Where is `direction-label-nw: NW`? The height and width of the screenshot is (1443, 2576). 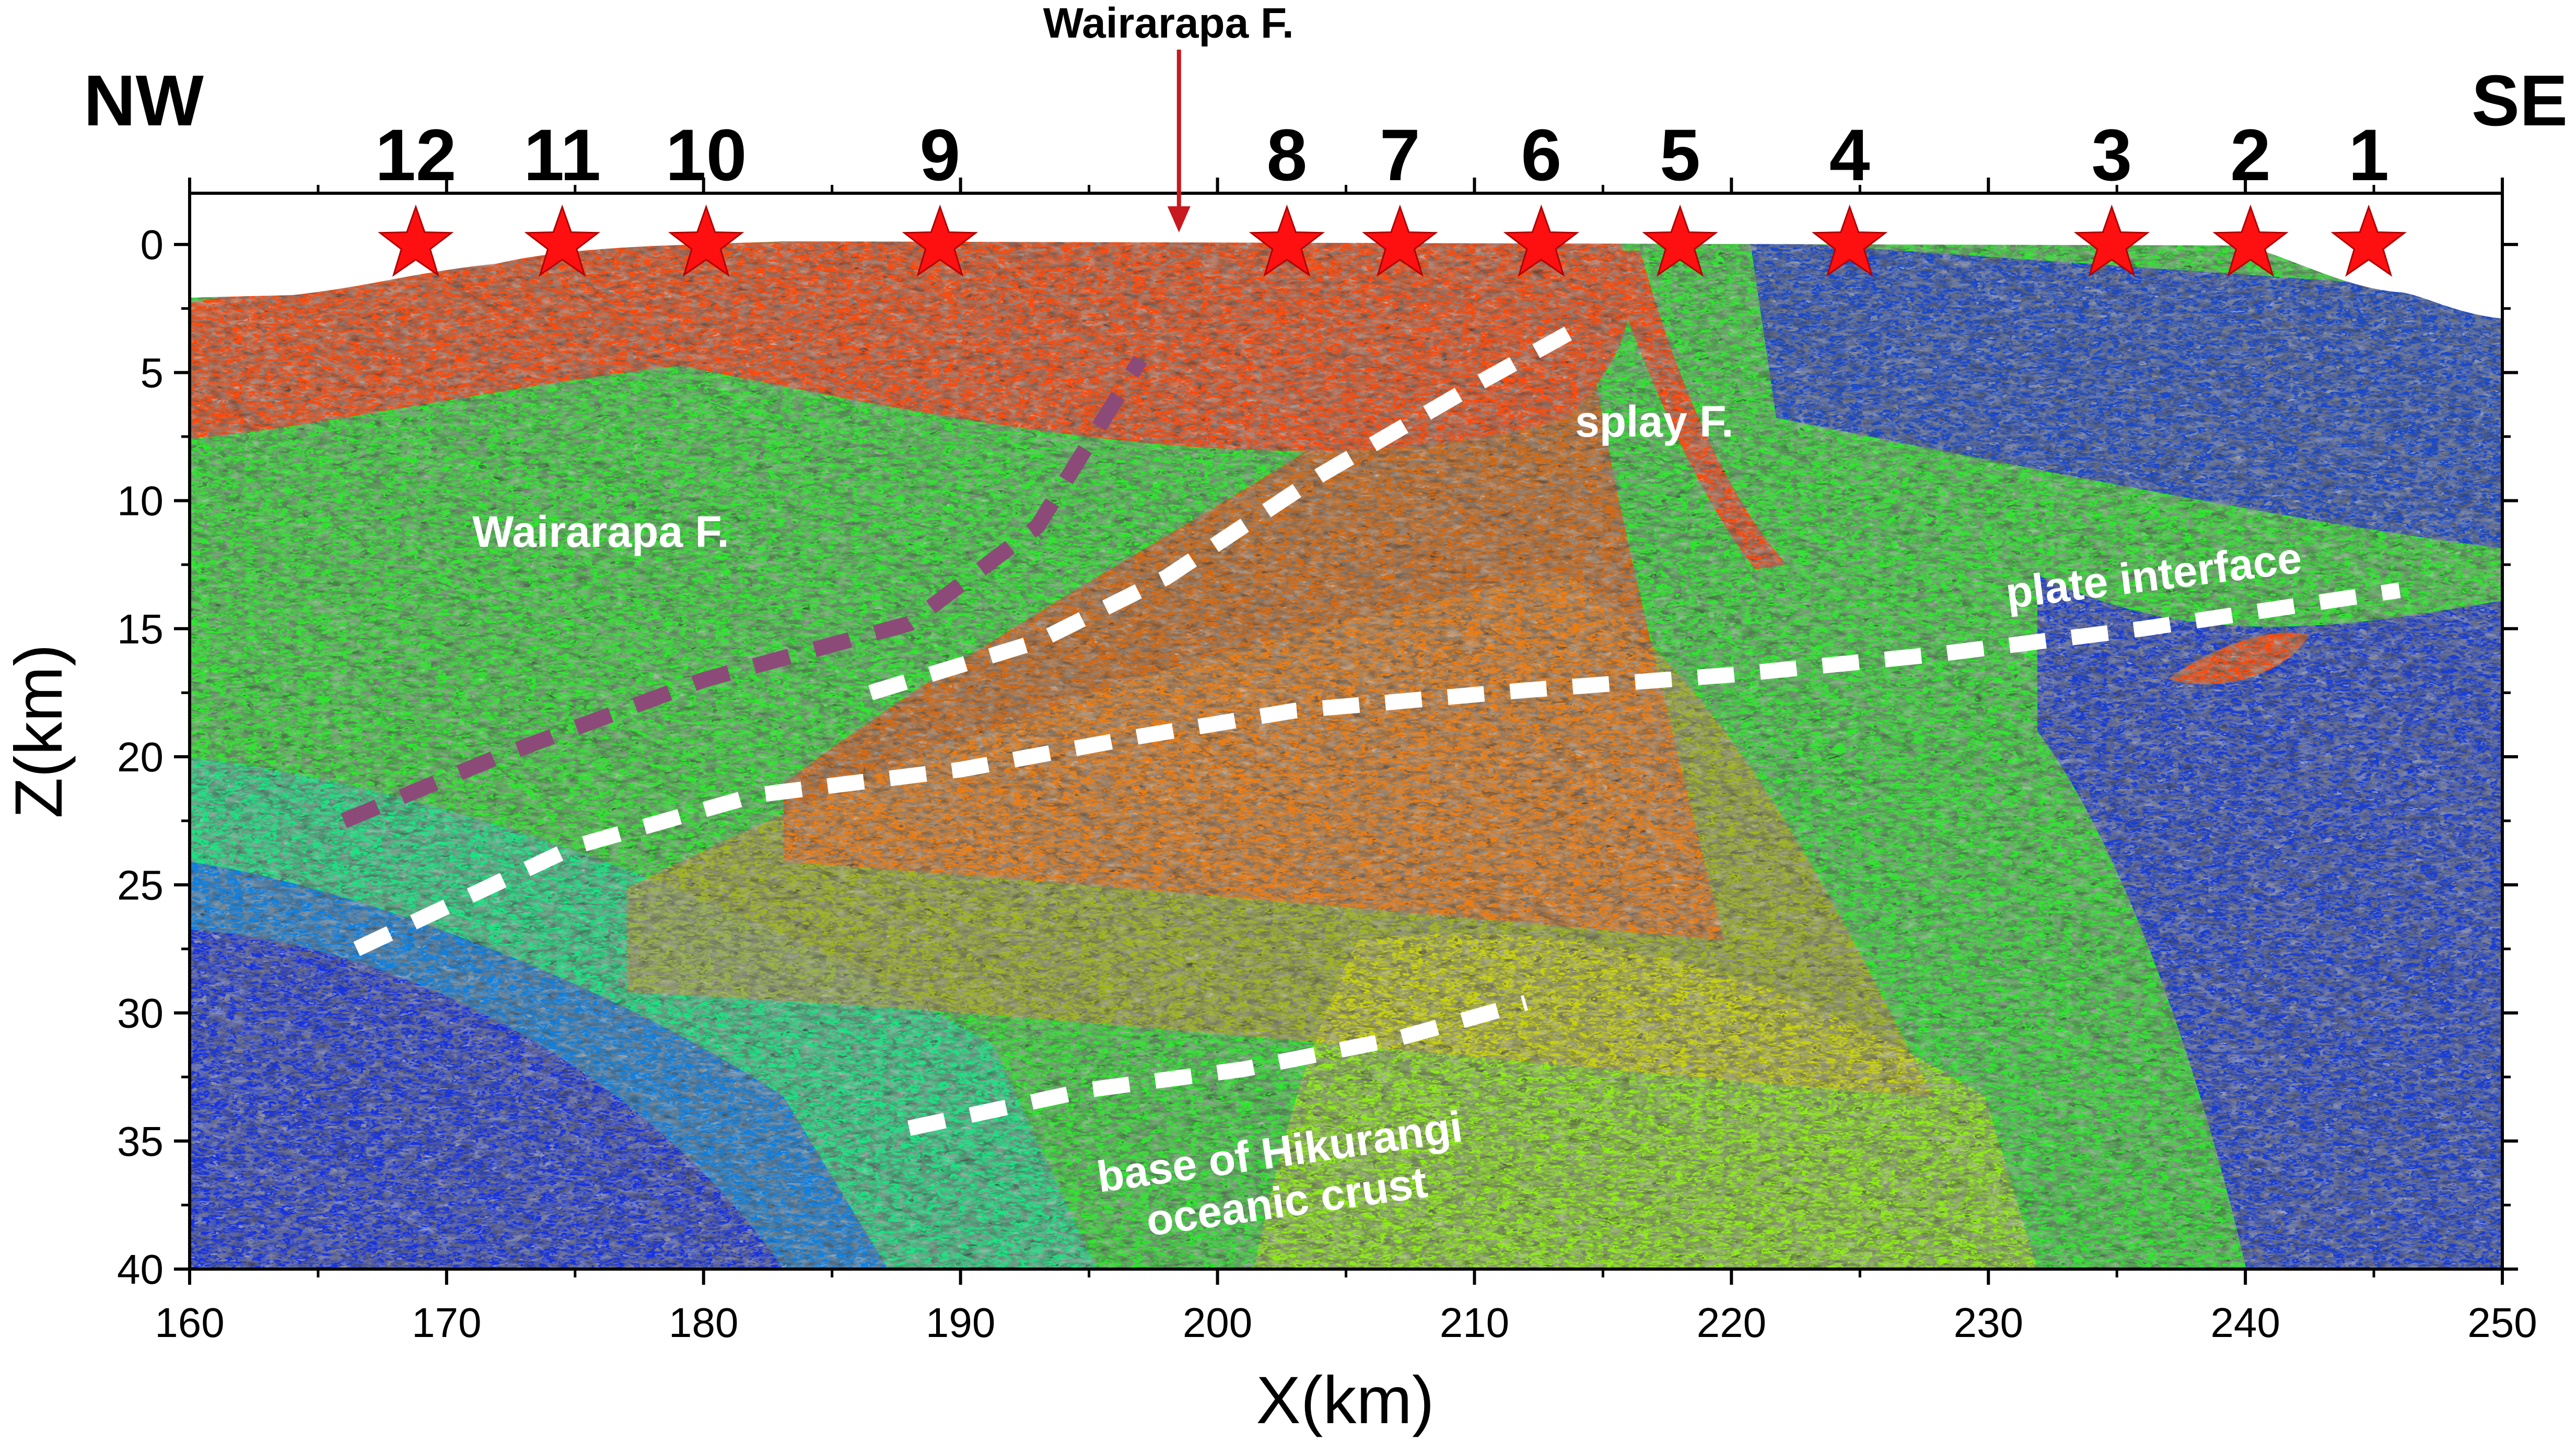
direction-label-nw: NW is located at coordinates (144, 101).